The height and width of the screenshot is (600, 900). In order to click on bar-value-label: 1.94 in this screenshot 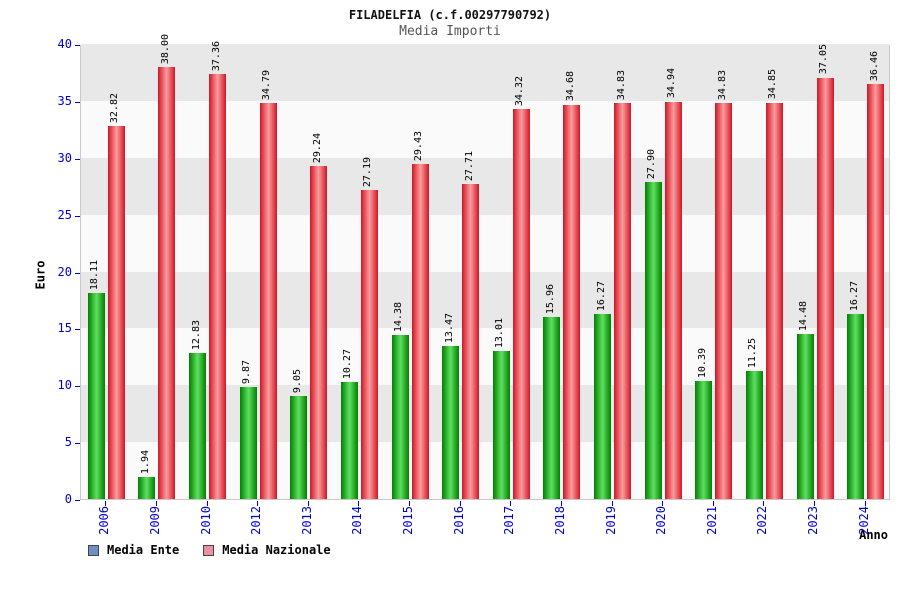, I will do `click(145, 461)`.